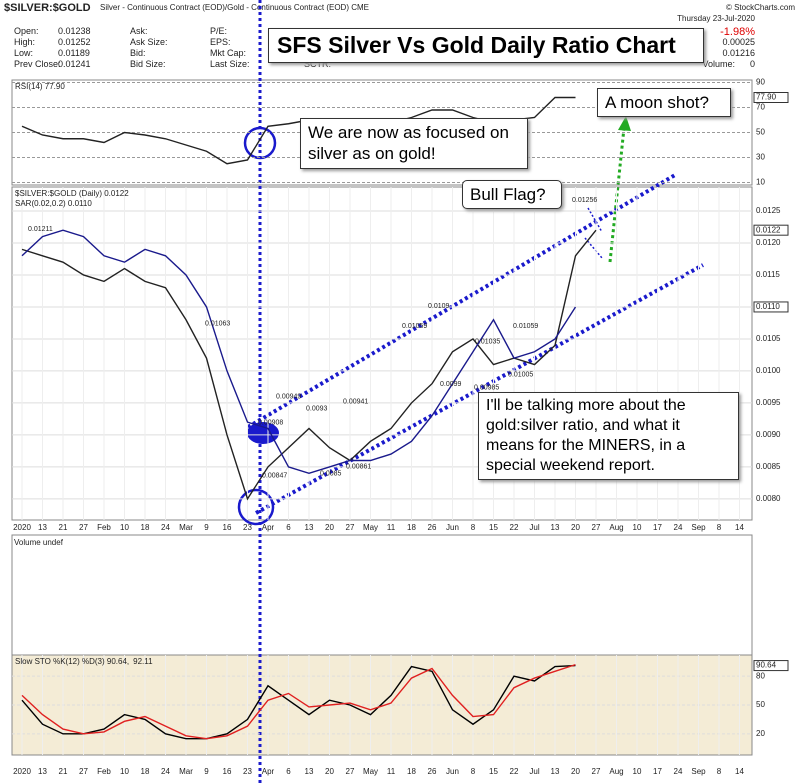 The height and width of the screenshot is (783, 800). I want to click on point-label: 0.0093, so click(317, 409).